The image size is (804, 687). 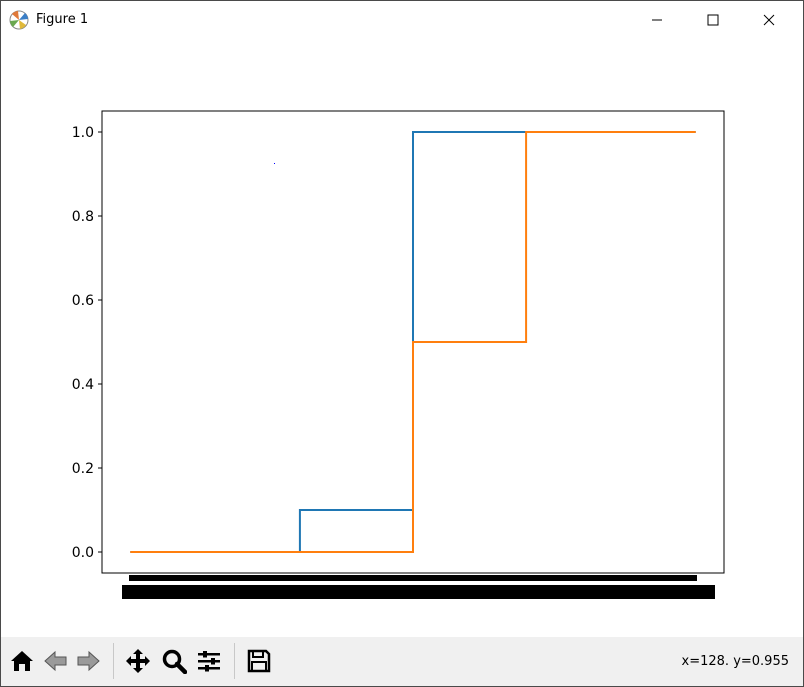 I want to click on back-icon, so click(x=55, y=661).